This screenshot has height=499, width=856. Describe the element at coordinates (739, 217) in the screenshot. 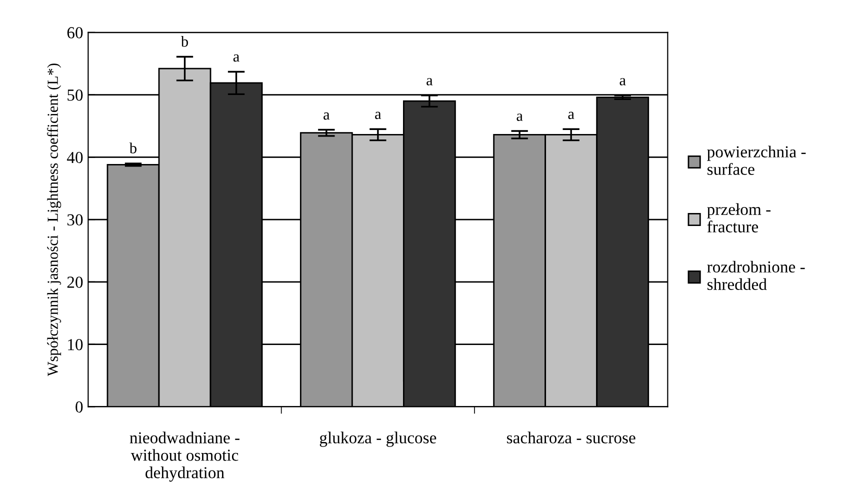

I see `legend-label: przełom - fracture` at that location.